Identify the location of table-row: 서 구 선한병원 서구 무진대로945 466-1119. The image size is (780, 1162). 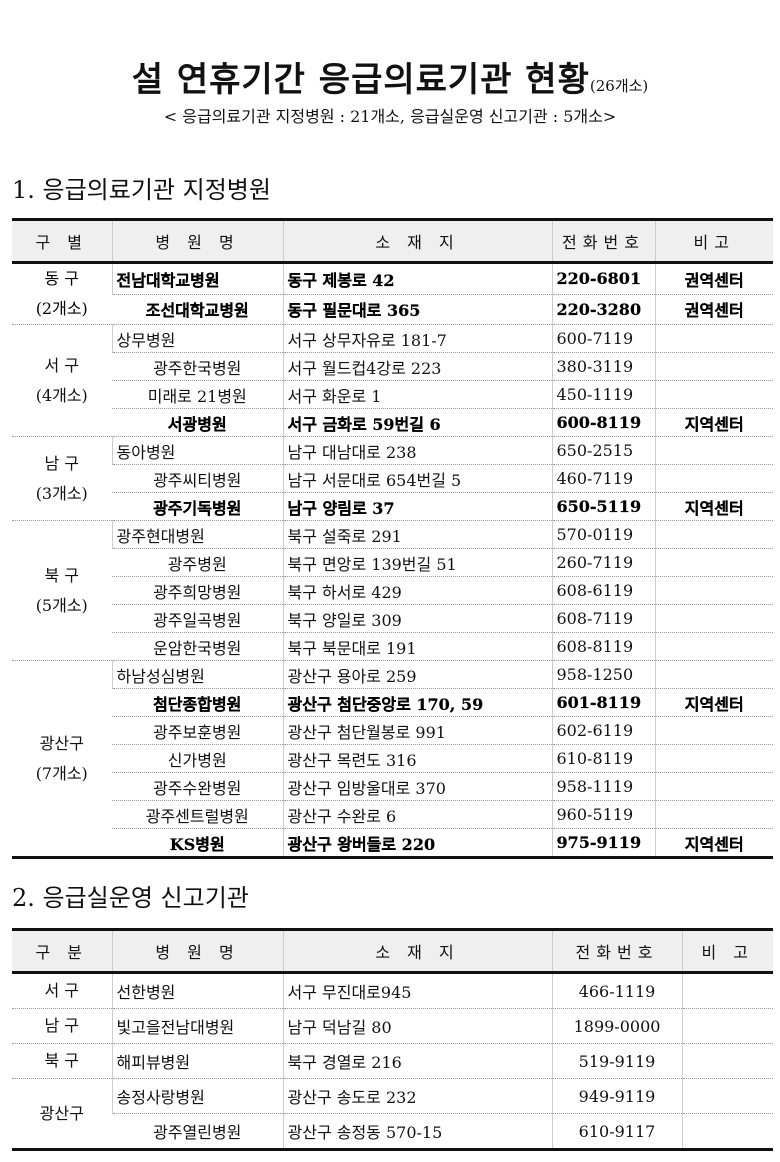
(392, 990).